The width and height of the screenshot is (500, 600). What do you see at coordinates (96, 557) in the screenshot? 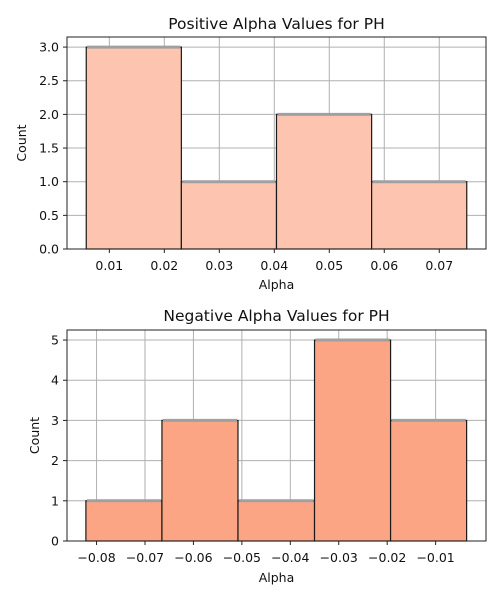
I see `x-tick-label: −0.08` at bounding box center [96, 557].